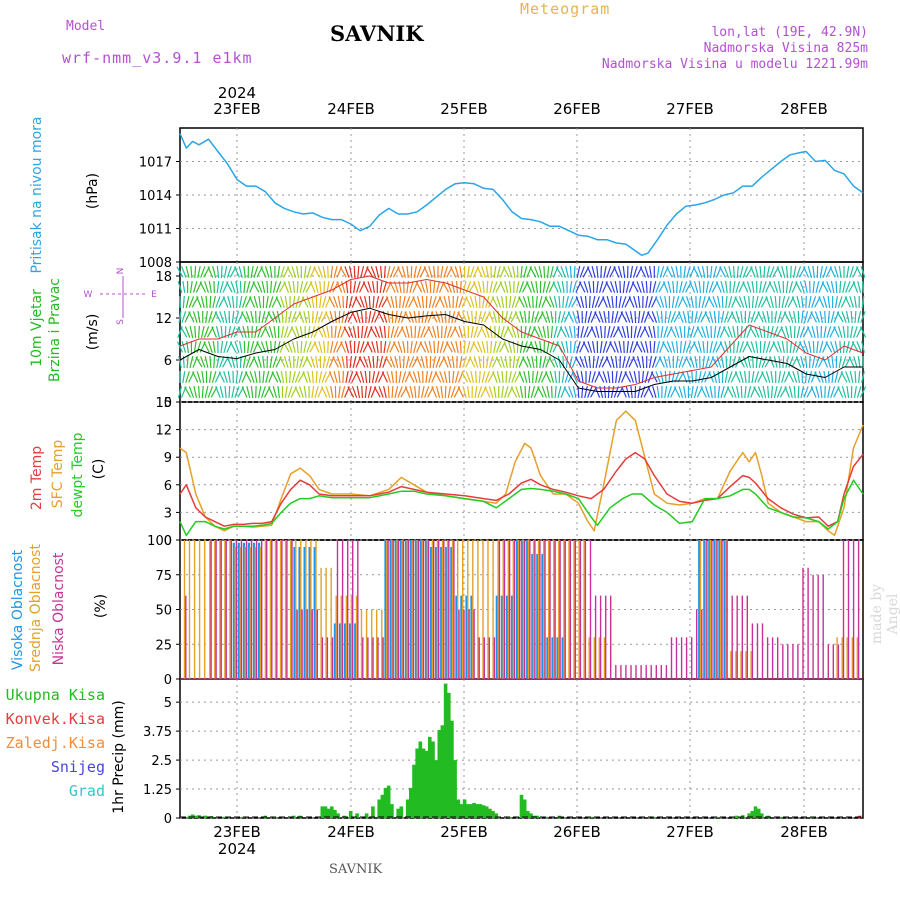 Image resolution: width=900 pixels, height=900 pixels. Describe the element at coordinates (163, 319) in the screenshot. I see `y-tick-label: 12` at that location.